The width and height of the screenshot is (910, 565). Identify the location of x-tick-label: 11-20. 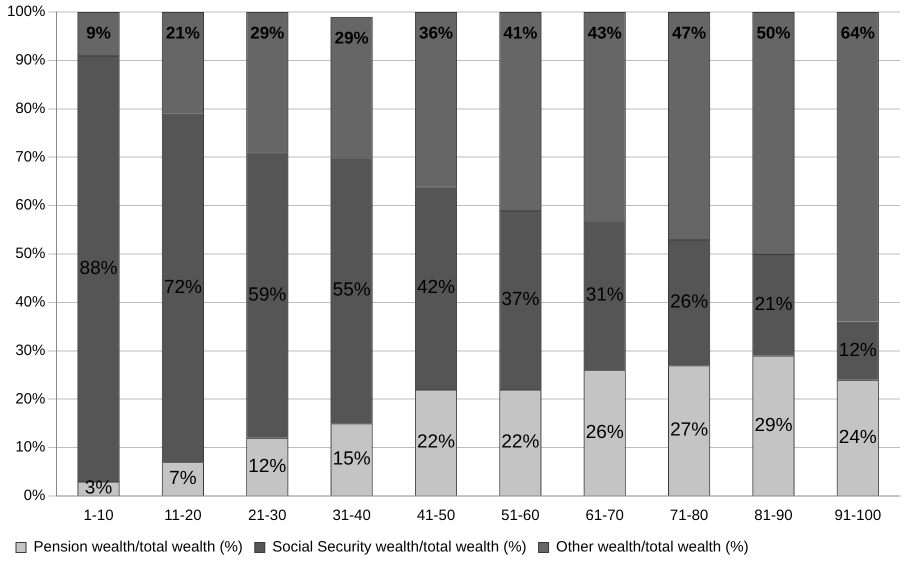
(183, 515).